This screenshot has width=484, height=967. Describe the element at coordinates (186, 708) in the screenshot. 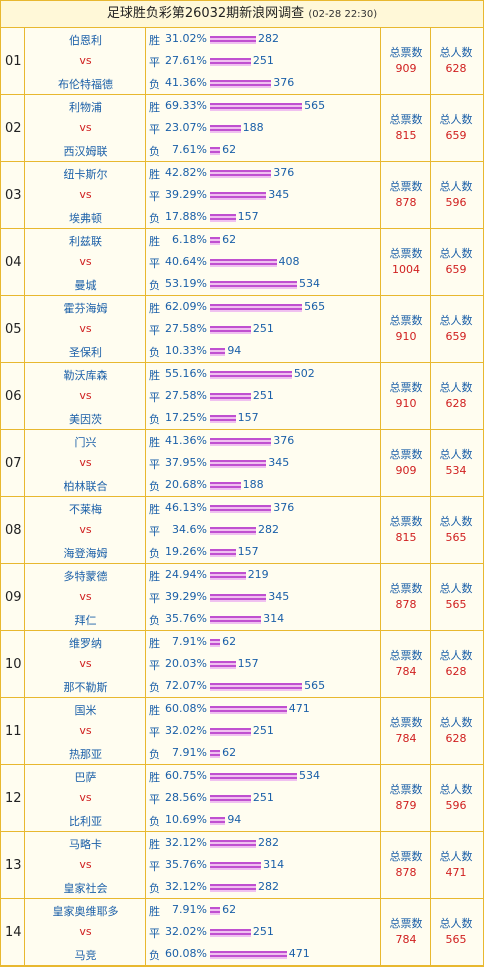

I see `percent: 60.08%` at that location.